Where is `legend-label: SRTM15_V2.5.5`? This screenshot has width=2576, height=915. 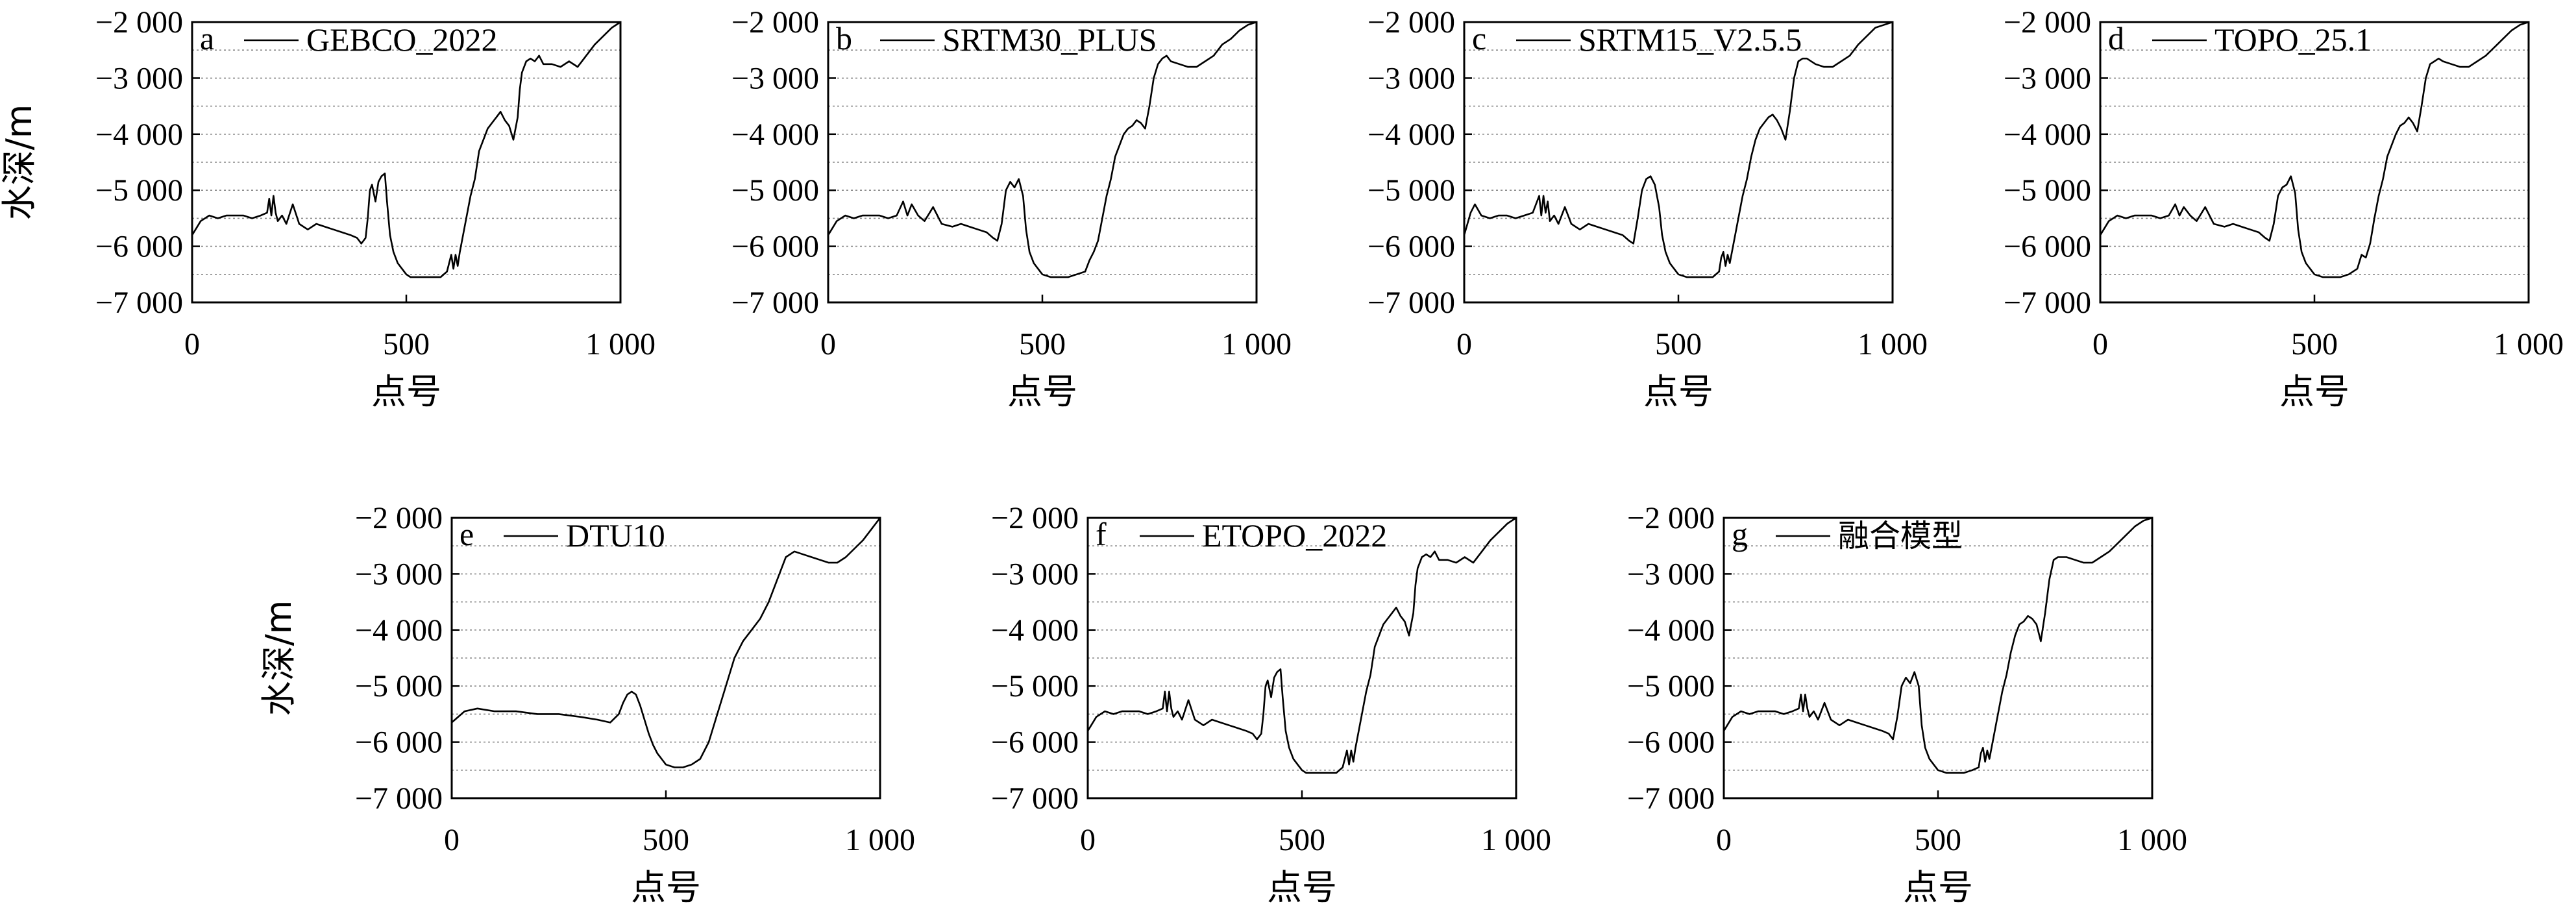 legend-label: SRTM15_V2.5.5 is located at coordinates (1690, 39).